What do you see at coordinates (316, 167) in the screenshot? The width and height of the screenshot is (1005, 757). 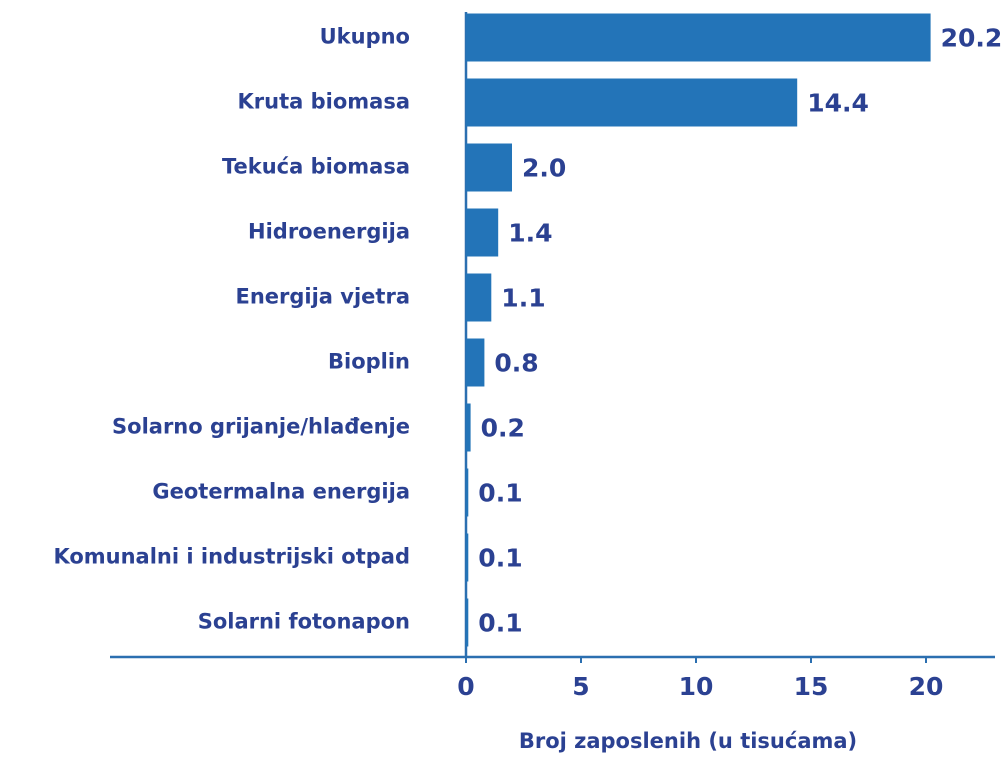 I see `category-label: Tekuća biomasa` at bounding box center [316, 167].